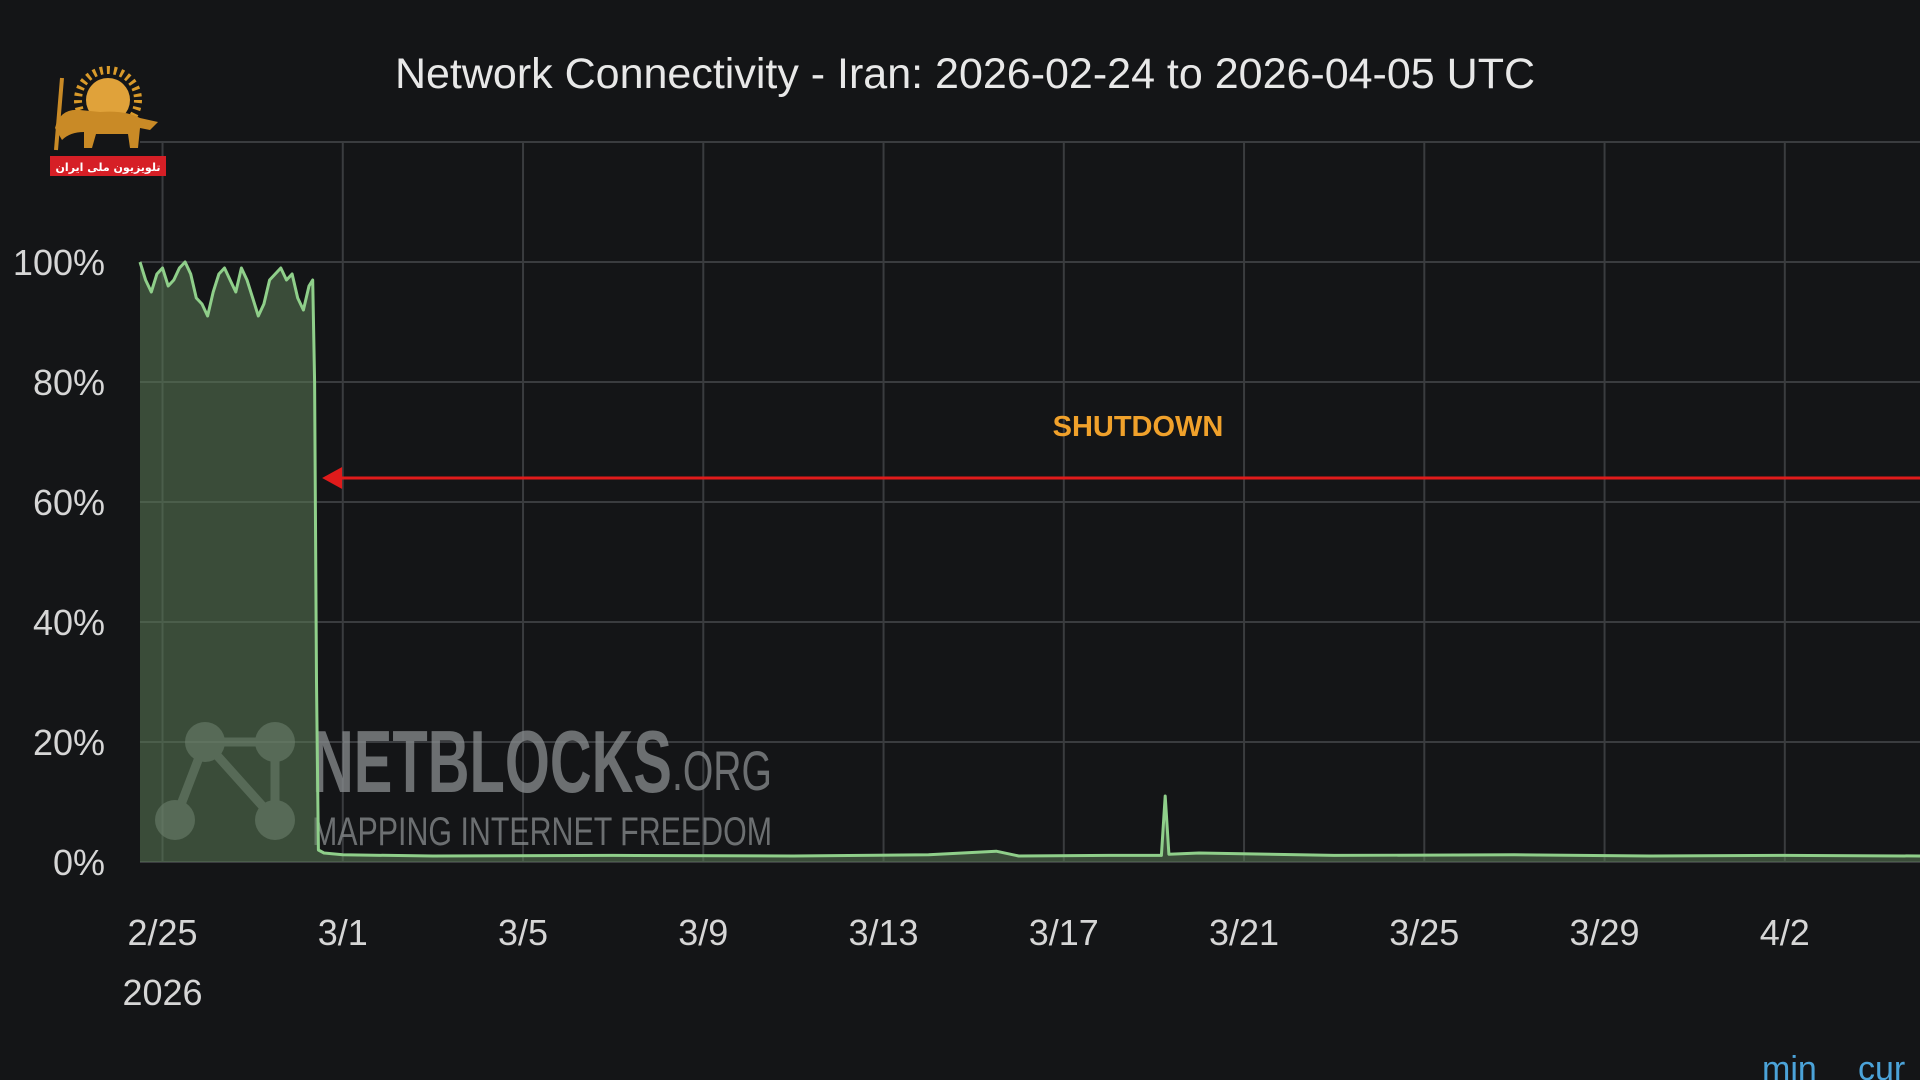 Image resolution: width=1920 pixels, height=1080 pixels. What do you see at coordinates (1064, 932) in the screenshot?
I see `x-tick-label: 3/17` at bounding box center [1064, 932].